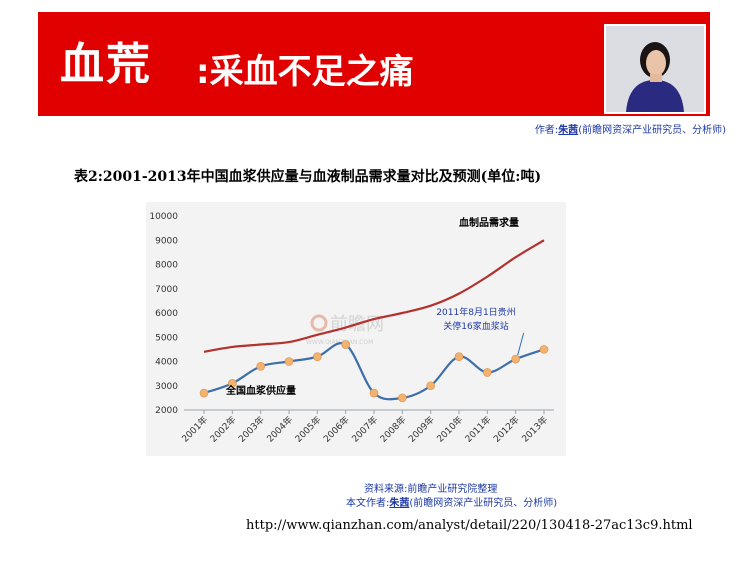  Describe the element at coordinates (166, 314) in the screenshot. I see `y-tick-label: 6000` at that location.